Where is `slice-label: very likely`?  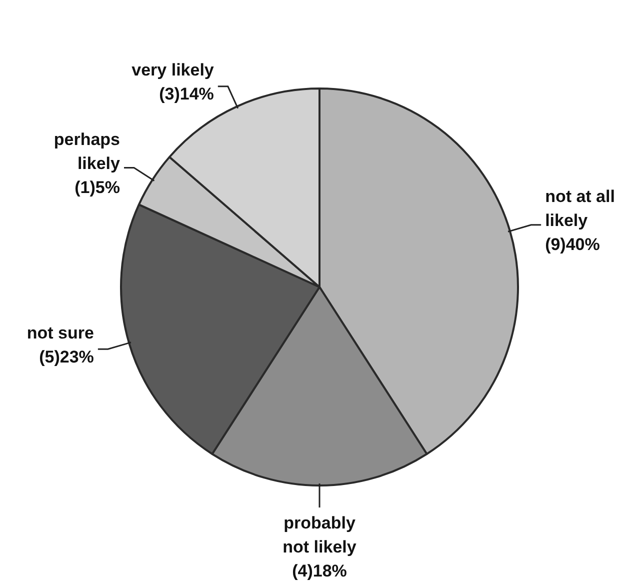 slice-label: very likely is located at coordinates (173, 70).